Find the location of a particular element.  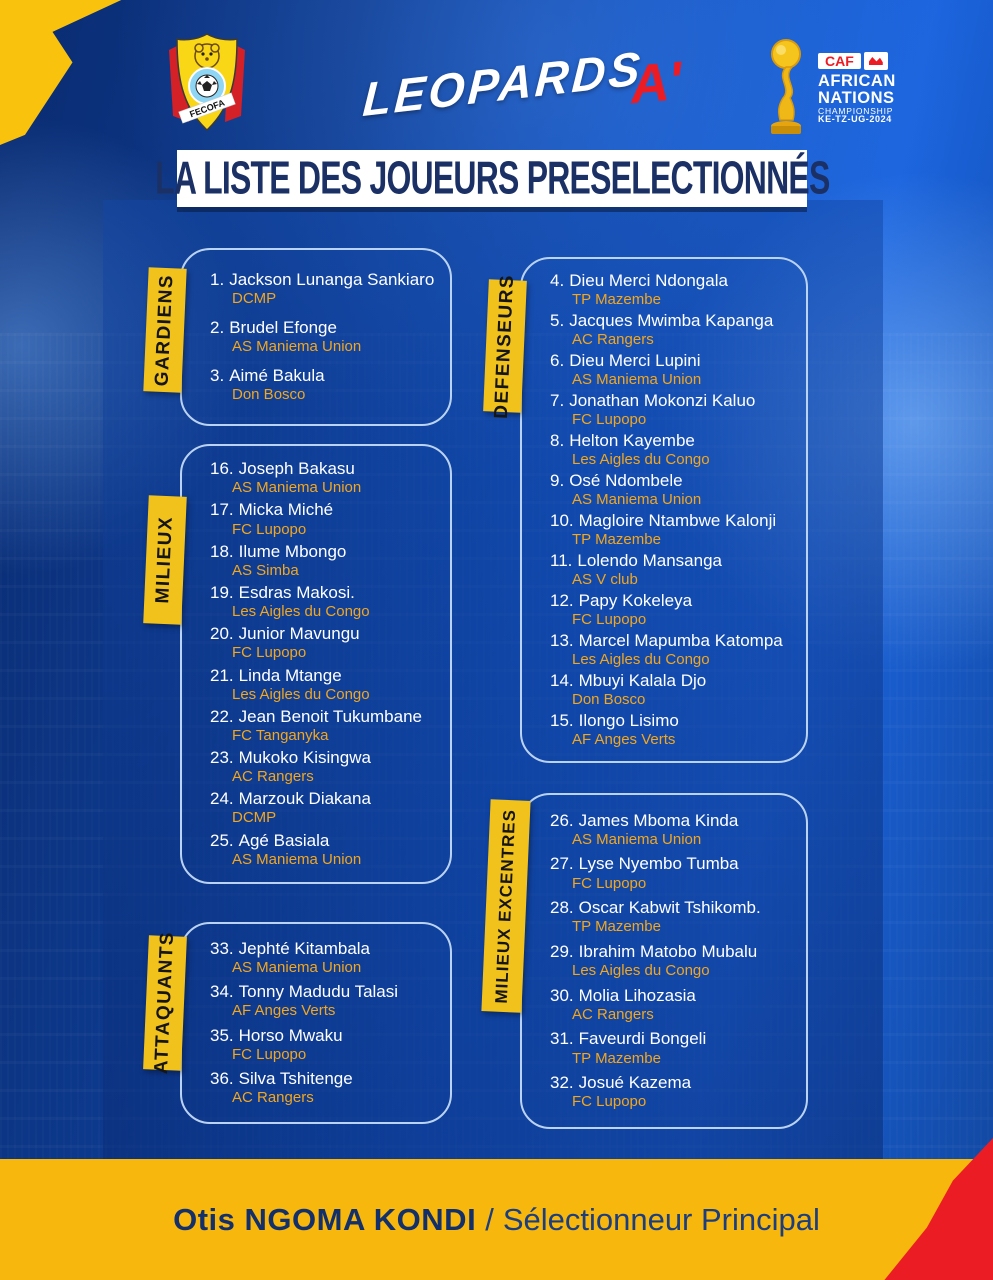

player-name: Ilongo Lisimo is located at coordinates (628, 720).